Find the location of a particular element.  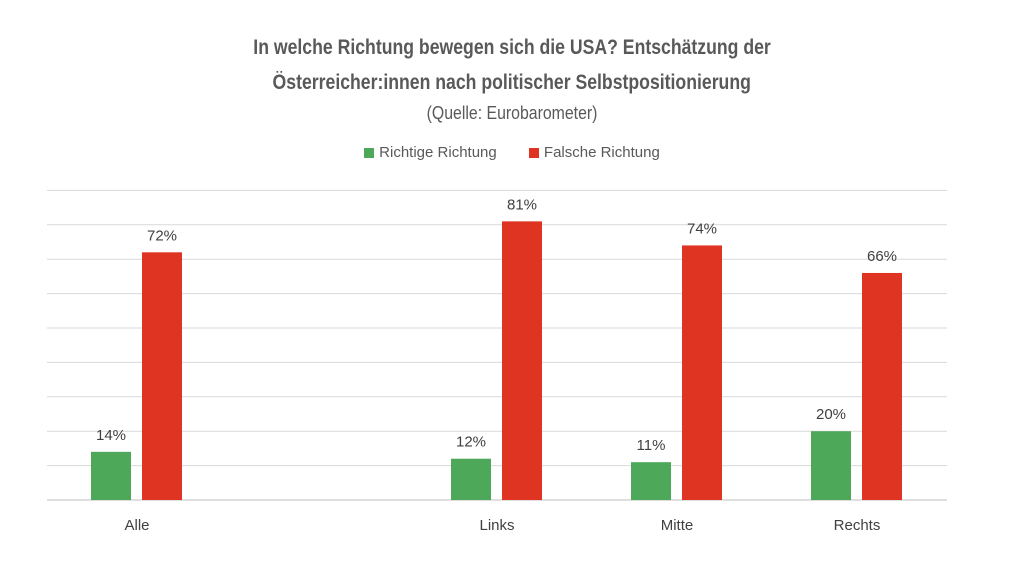

subtitle-text: (Quelle: Eurobarometer) is located at coordinates (512, 113).